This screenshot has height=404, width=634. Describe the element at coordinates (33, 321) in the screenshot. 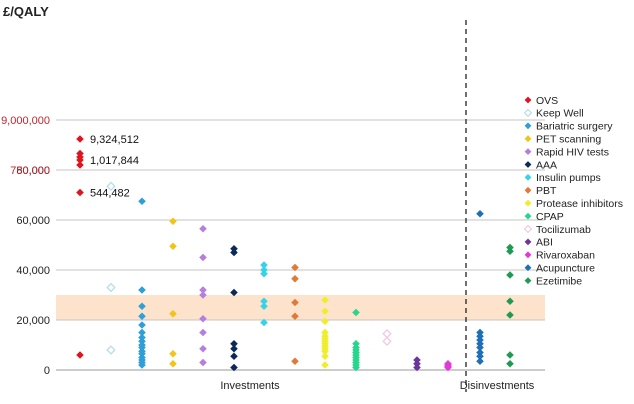

I see `y-tick-label: 20,000` at that location.